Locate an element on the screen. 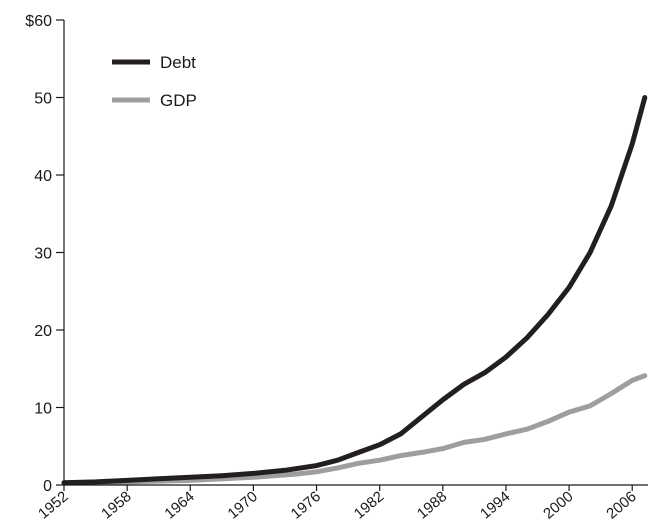 Image resolution: width=658 pixels, height=530 pixels. y-axis-ticks: 0 10 20 30 40 50 $60 is located at coordinates (44, 254).